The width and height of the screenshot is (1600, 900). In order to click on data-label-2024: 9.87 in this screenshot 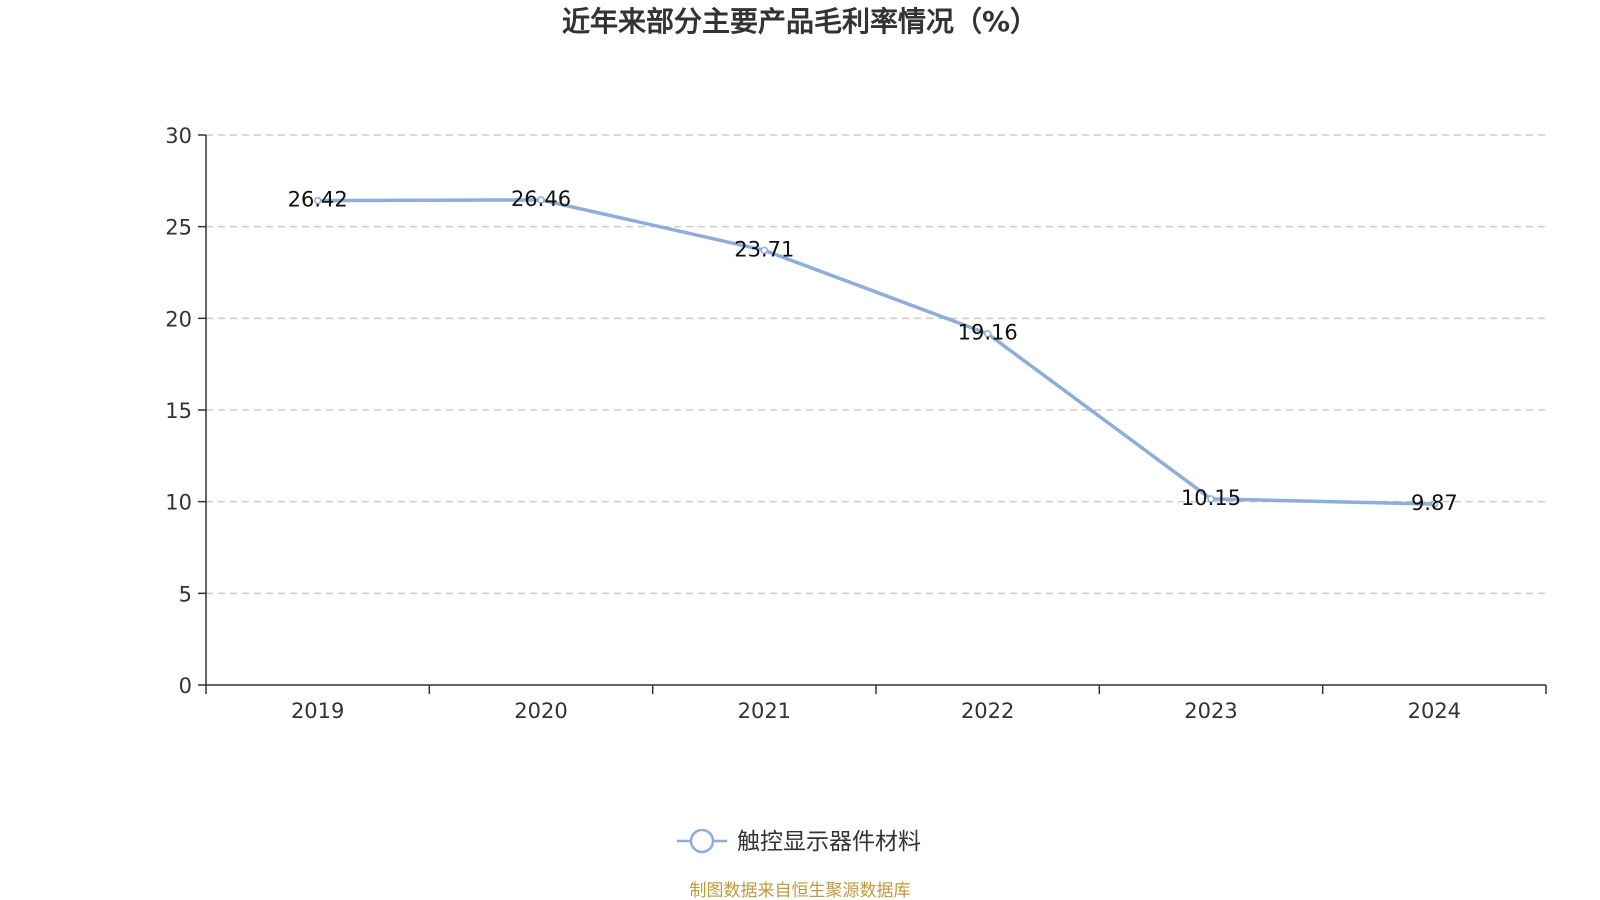, I will do `click(1434, 503)`.